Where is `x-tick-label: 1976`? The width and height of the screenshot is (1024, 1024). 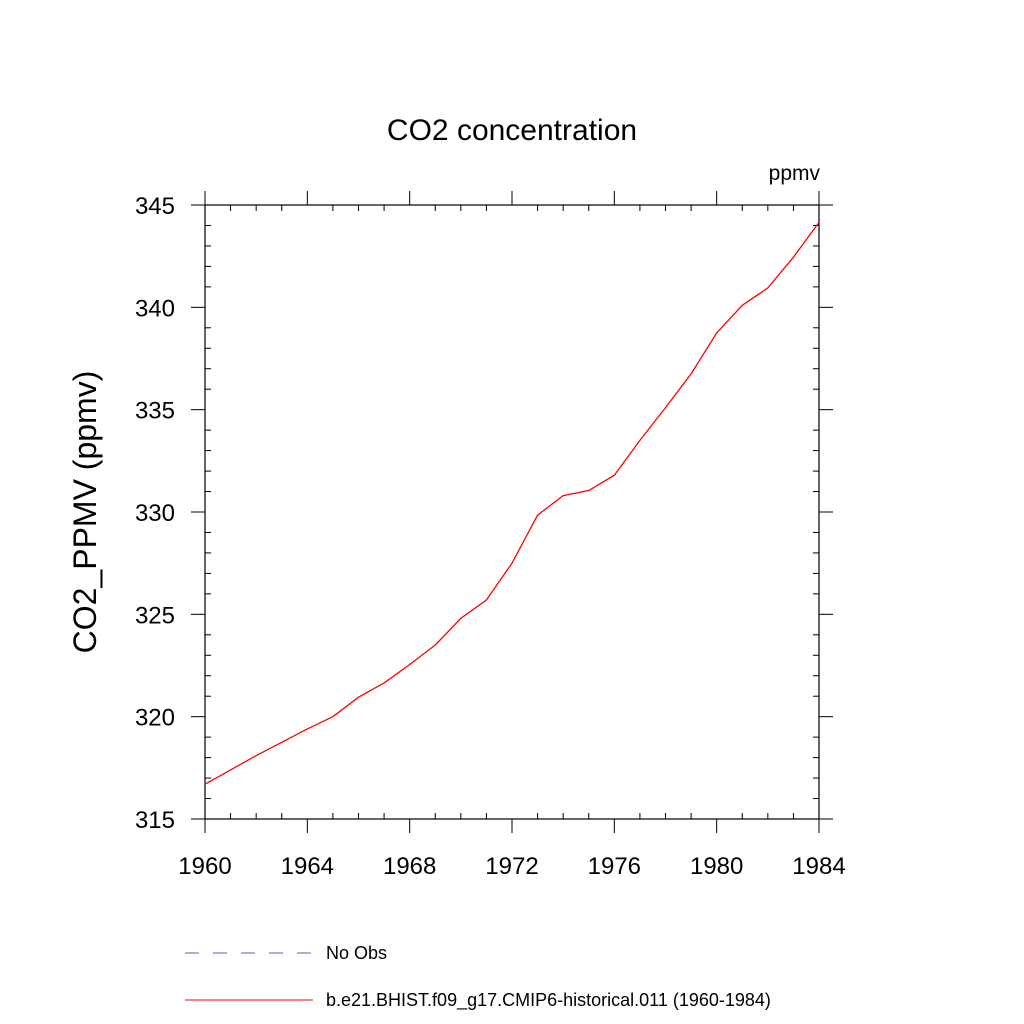 x-tick-label: 1976 is located at coordinates (614, 866).